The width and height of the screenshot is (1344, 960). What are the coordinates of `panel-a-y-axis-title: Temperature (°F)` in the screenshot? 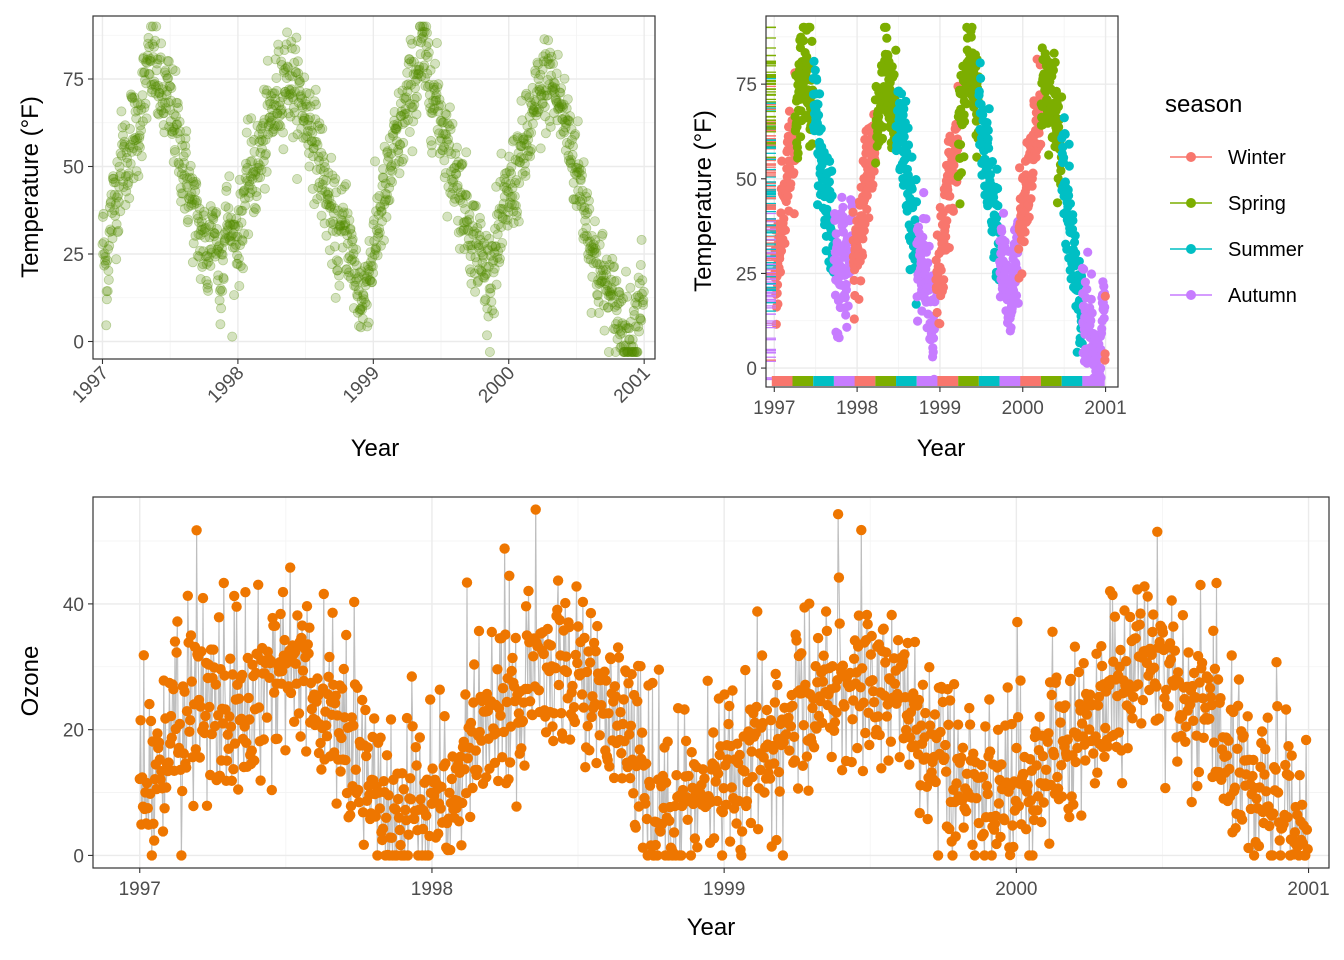 It's located at (30, 187).